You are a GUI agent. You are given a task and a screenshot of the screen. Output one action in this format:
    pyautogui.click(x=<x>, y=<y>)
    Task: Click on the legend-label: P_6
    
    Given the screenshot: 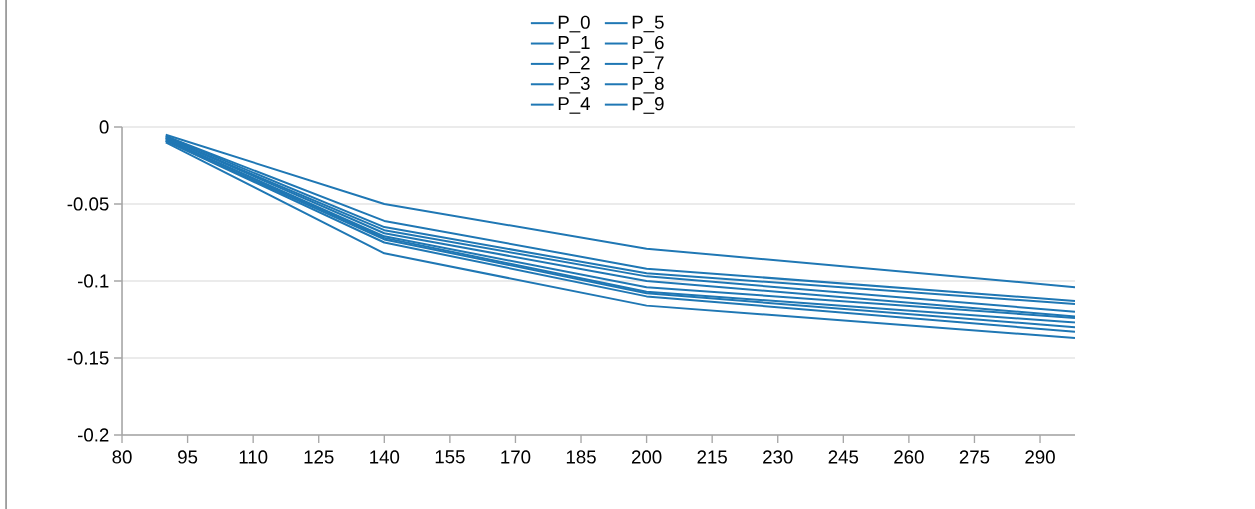 What is the action you would take?
    pyautogui.click(x=648, y=44)
    